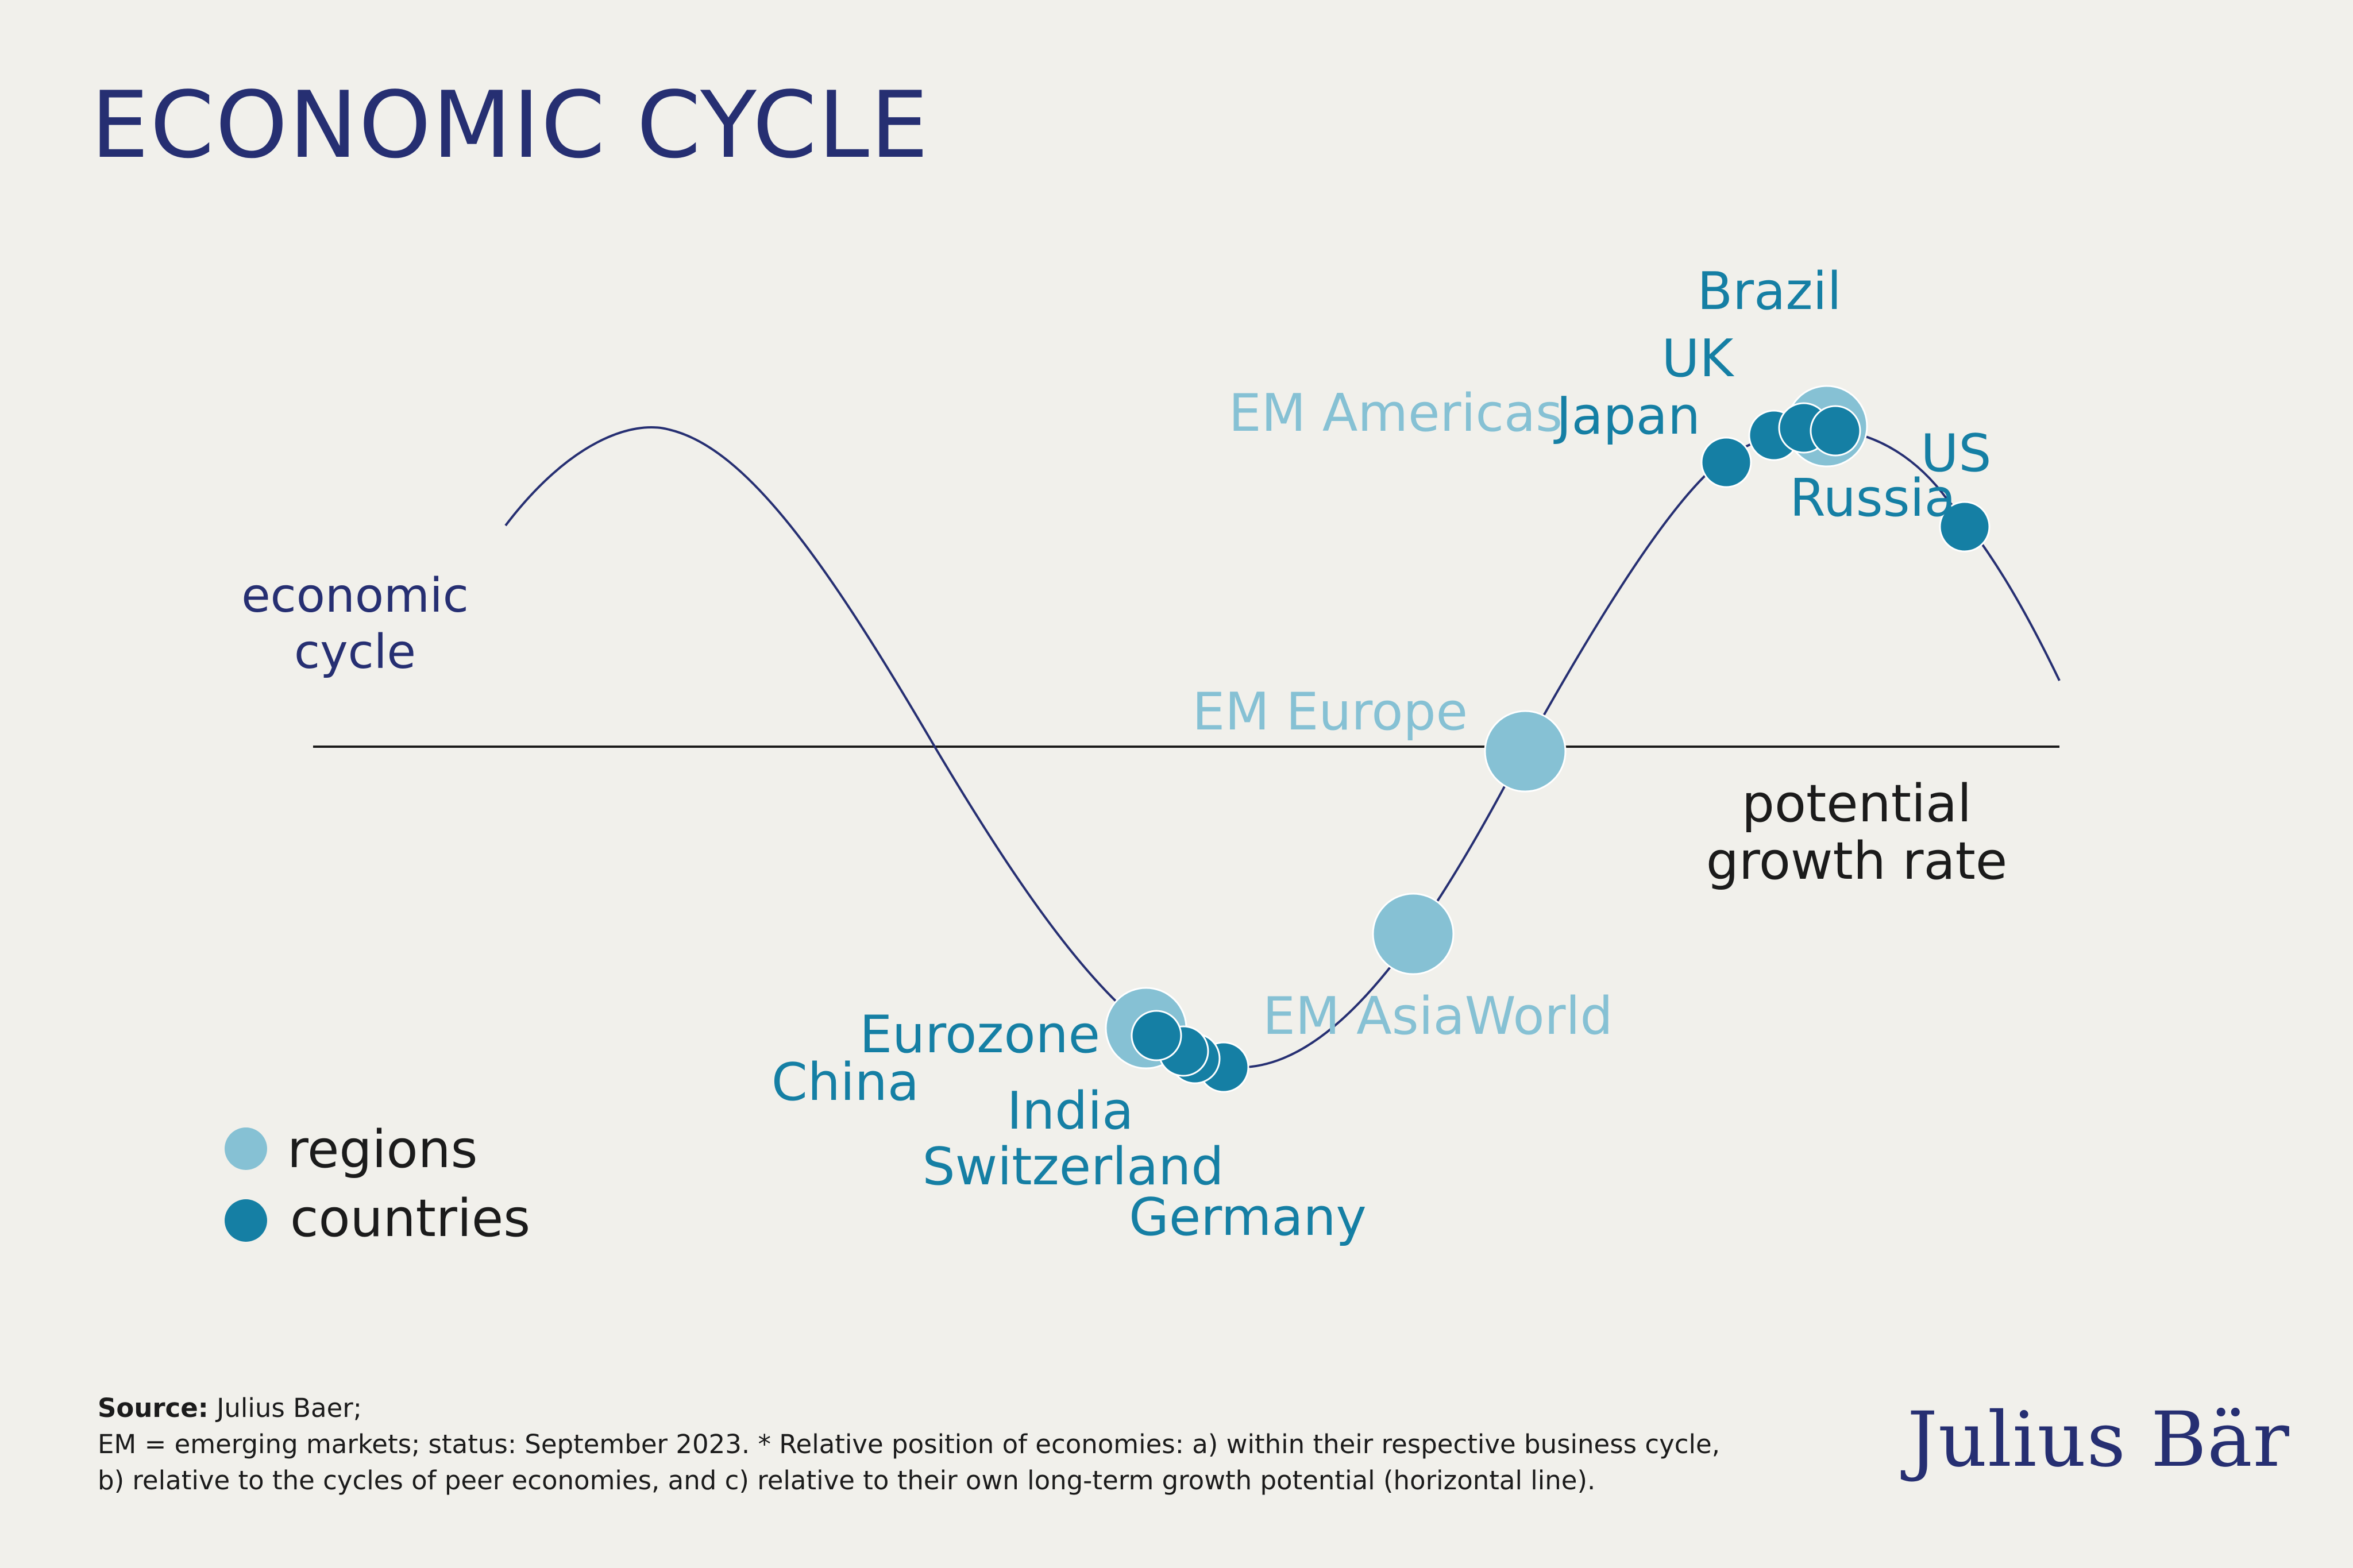 This screenshot has width=2353, height=1568. I want to click on country-marker-us, so click(1965, 527).